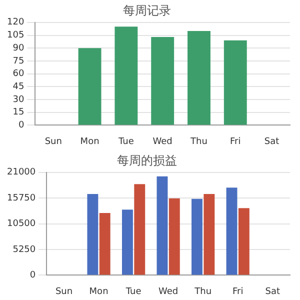 The height and width of the screenshot is (300, 300). What do you see at coordinates (21, 173) in the screenshot?
I see `y-tick-label: 21000` at bounding box center [21, 173].